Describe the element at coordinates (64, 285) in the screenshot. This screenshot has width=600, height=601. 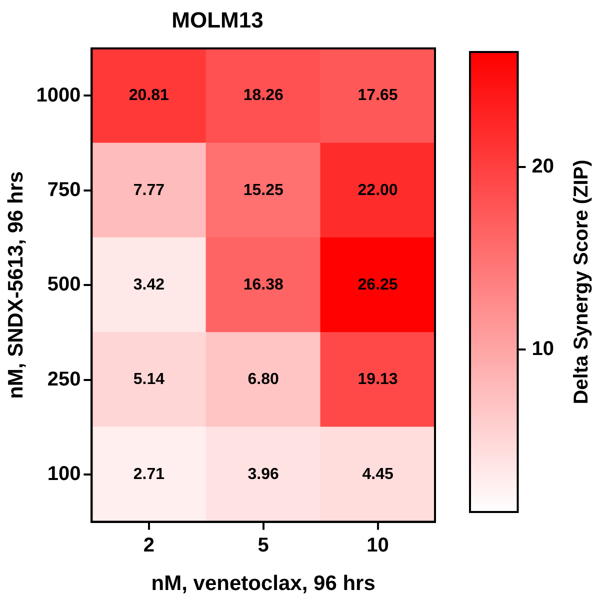
I see `y-tick-label: 500` at that location.